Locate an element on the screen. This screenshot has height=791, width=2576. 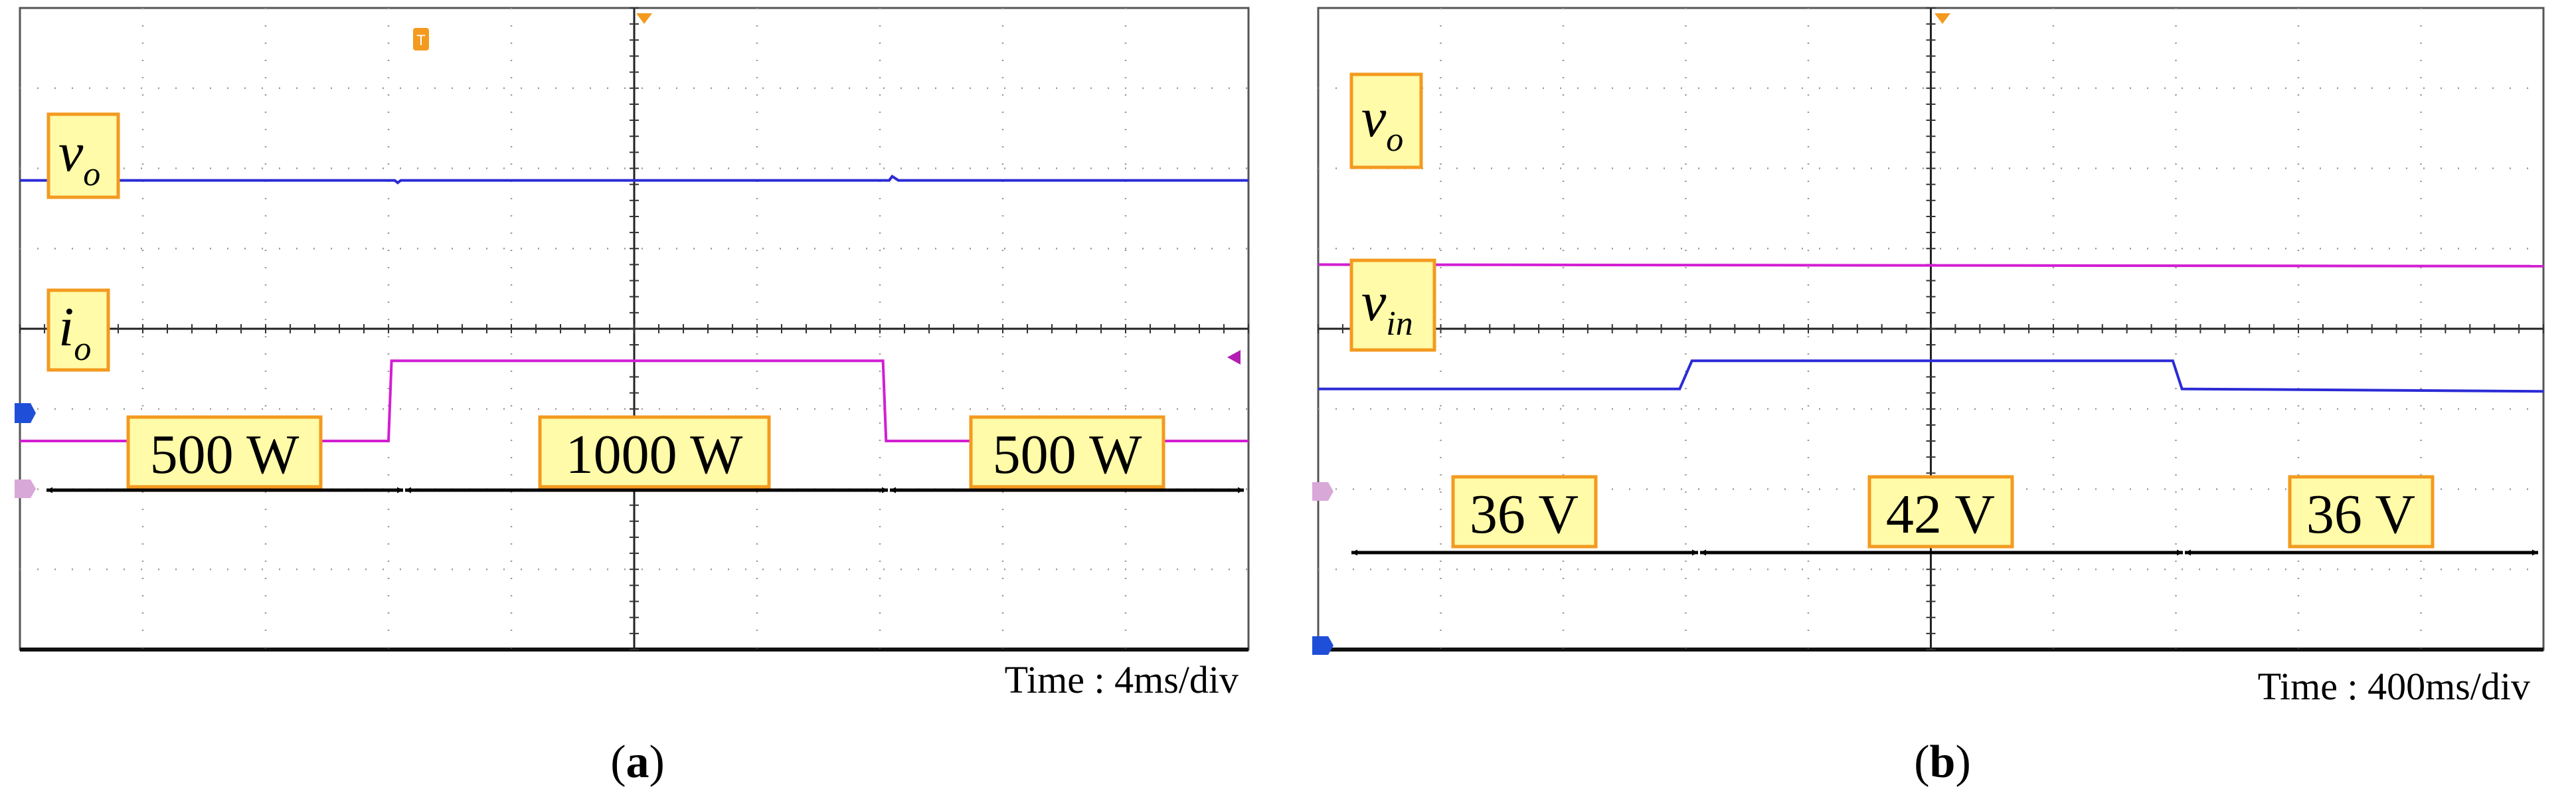
ref-marker-a is located at coordinates (1234, 357).